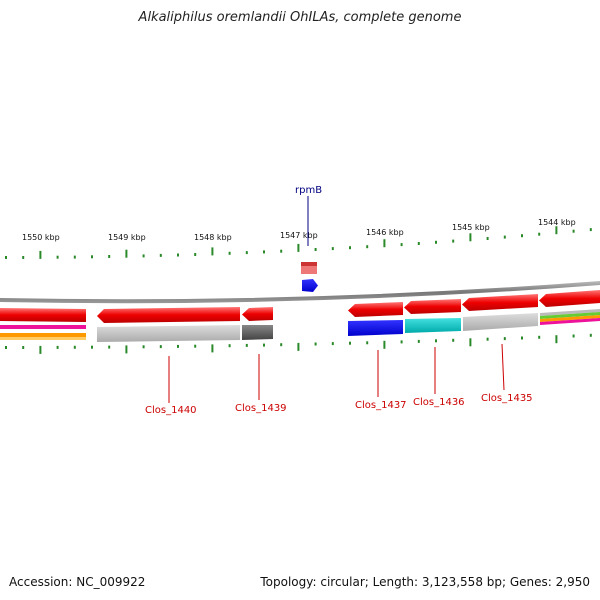 The height and width of the screenshot is (600, 600). What do you see at coordinates (127, 237) in the screenshot?
I see `kbp-label-1549: 1549 kbp` at bounding box center [127, 237].